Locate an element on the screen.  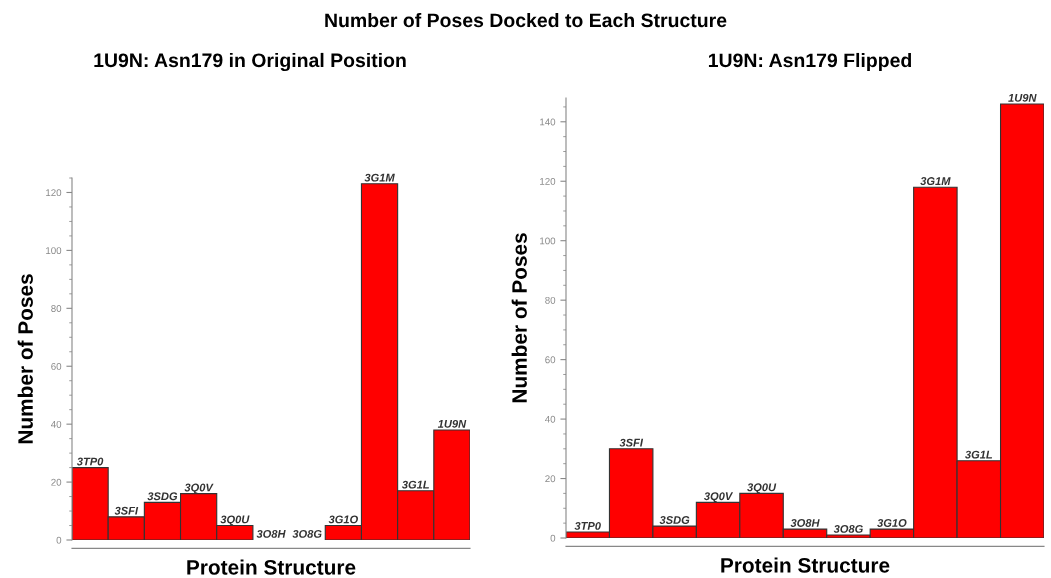
y-tick-label: 140 is located at coordinates (548, 122).